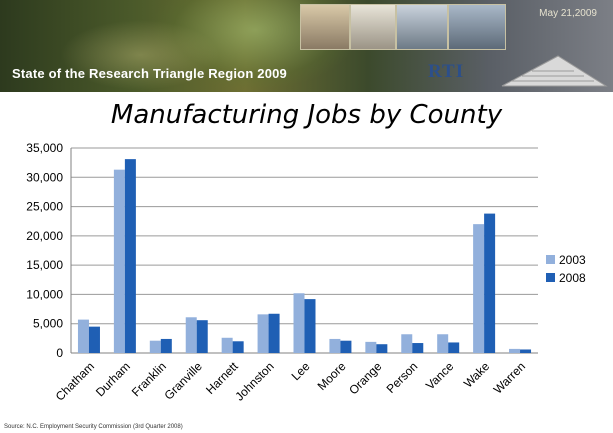 Image resolution: width=613 pixels, height=433 pixels. Describe the element at coordinates (407, 343) in the screenshot. I see `bar-2003-person` at that location.